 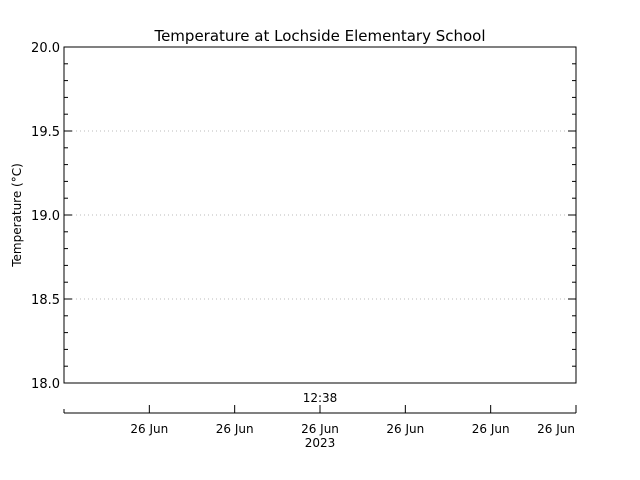 What do you see at coordinates (320, 398) in the screenshot?
I see `plot-annotation: 12:38` at bounding box center [320, 398].